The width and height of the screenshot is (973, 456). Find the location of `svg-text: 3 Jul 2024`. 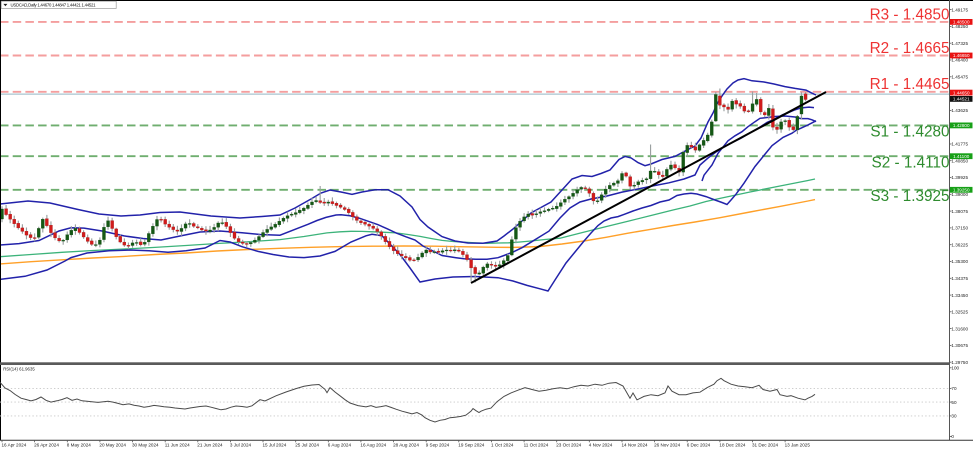

svg-text: 3 Jul 2024 is located at coordinates (241, 444).